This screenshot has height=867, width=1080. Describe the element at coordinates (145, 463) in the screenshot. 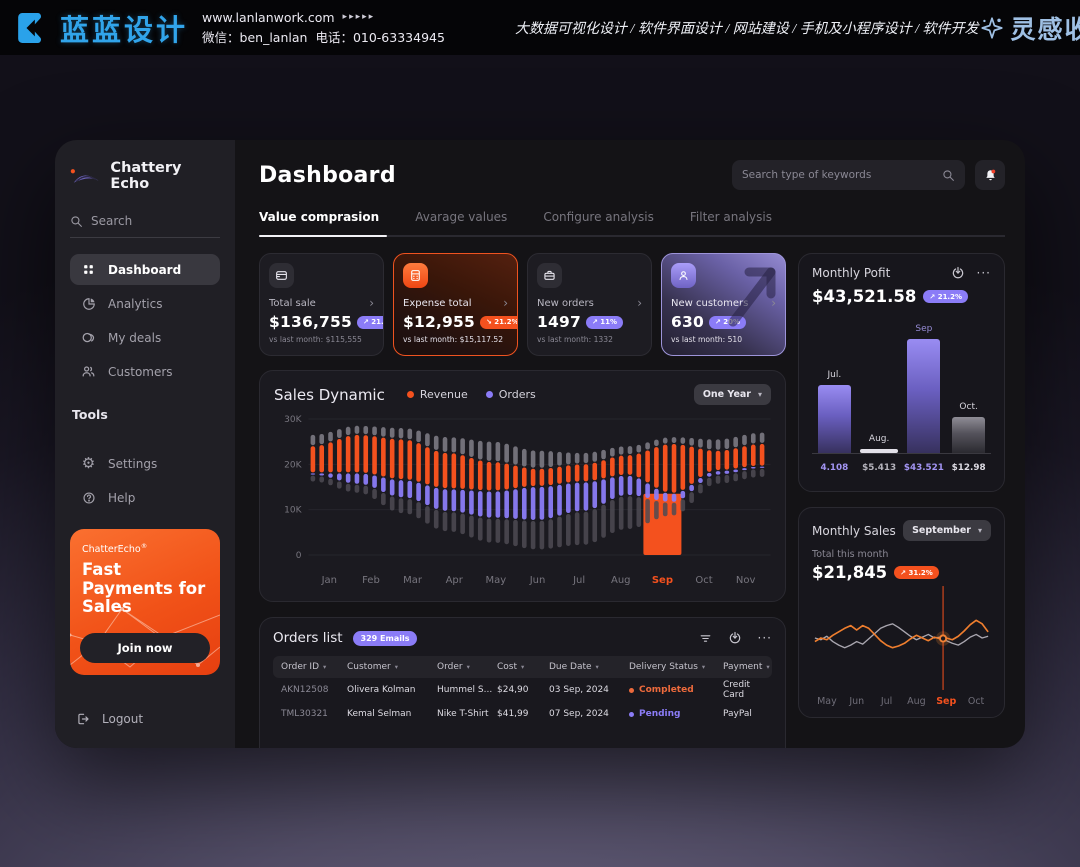

I see `sidebar-item-settings: ⚙ Settings` at that location.